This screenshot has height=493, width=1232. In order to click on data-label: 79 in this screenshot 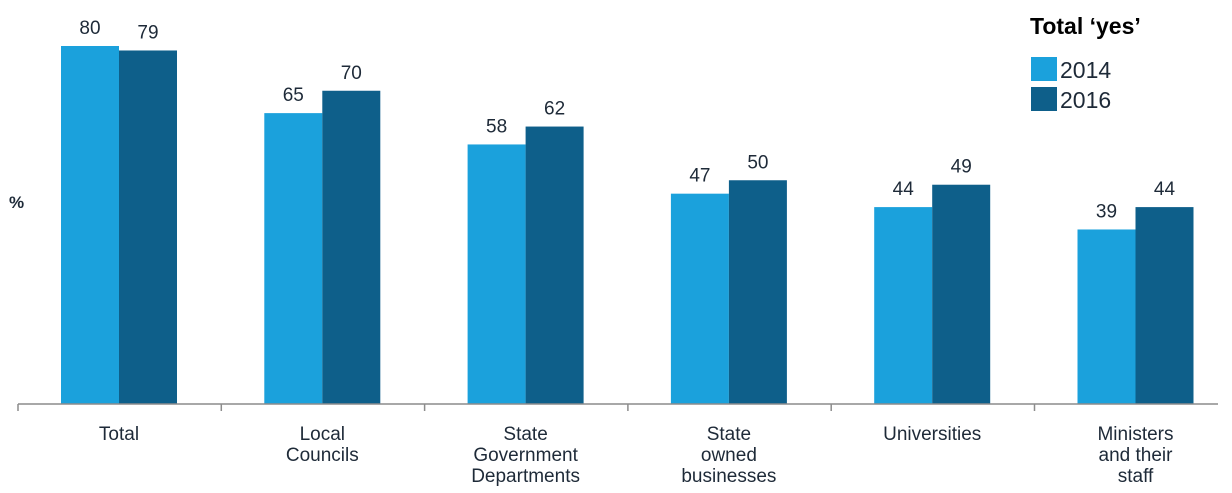, I will do `click(147, 32)`.